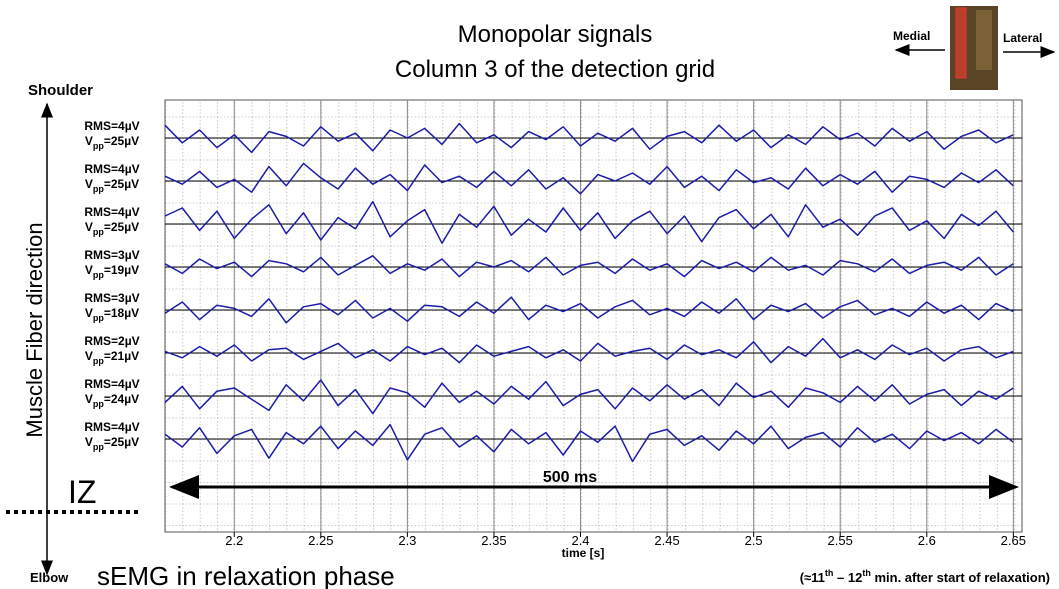 The width and height of the screenshot is (1059, 589). Describe the element at coordinates (34, 329) in the screenshot. I see `direction-label: Muscle Fiber direction` at that location.